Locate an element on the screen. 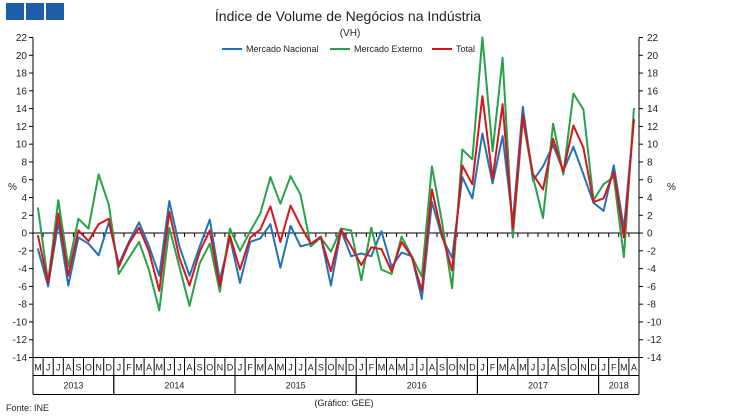  month-label: N is located at coordinates (583, 368).